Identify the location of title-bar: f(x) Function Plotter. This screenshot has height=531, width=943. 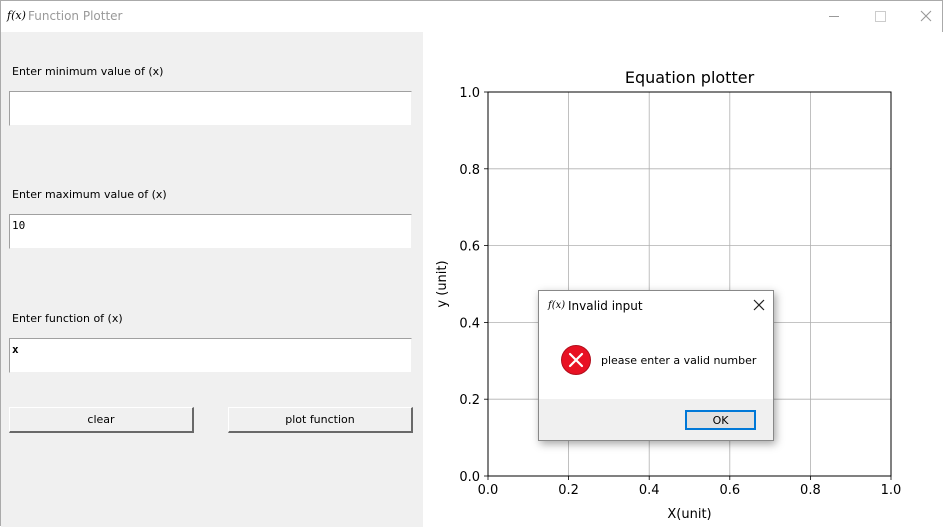
(471, 16).